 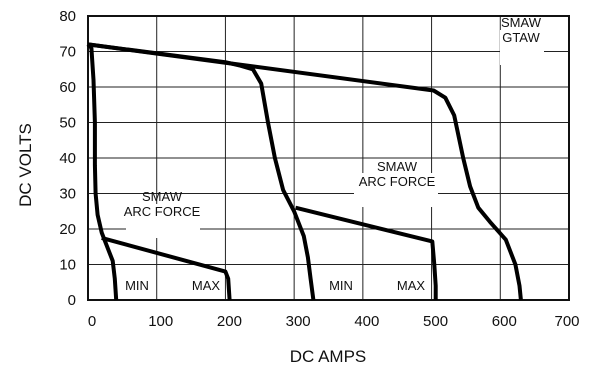 I want to click on y-axis-title: DC VOLTS, so click(x=25, y=165).